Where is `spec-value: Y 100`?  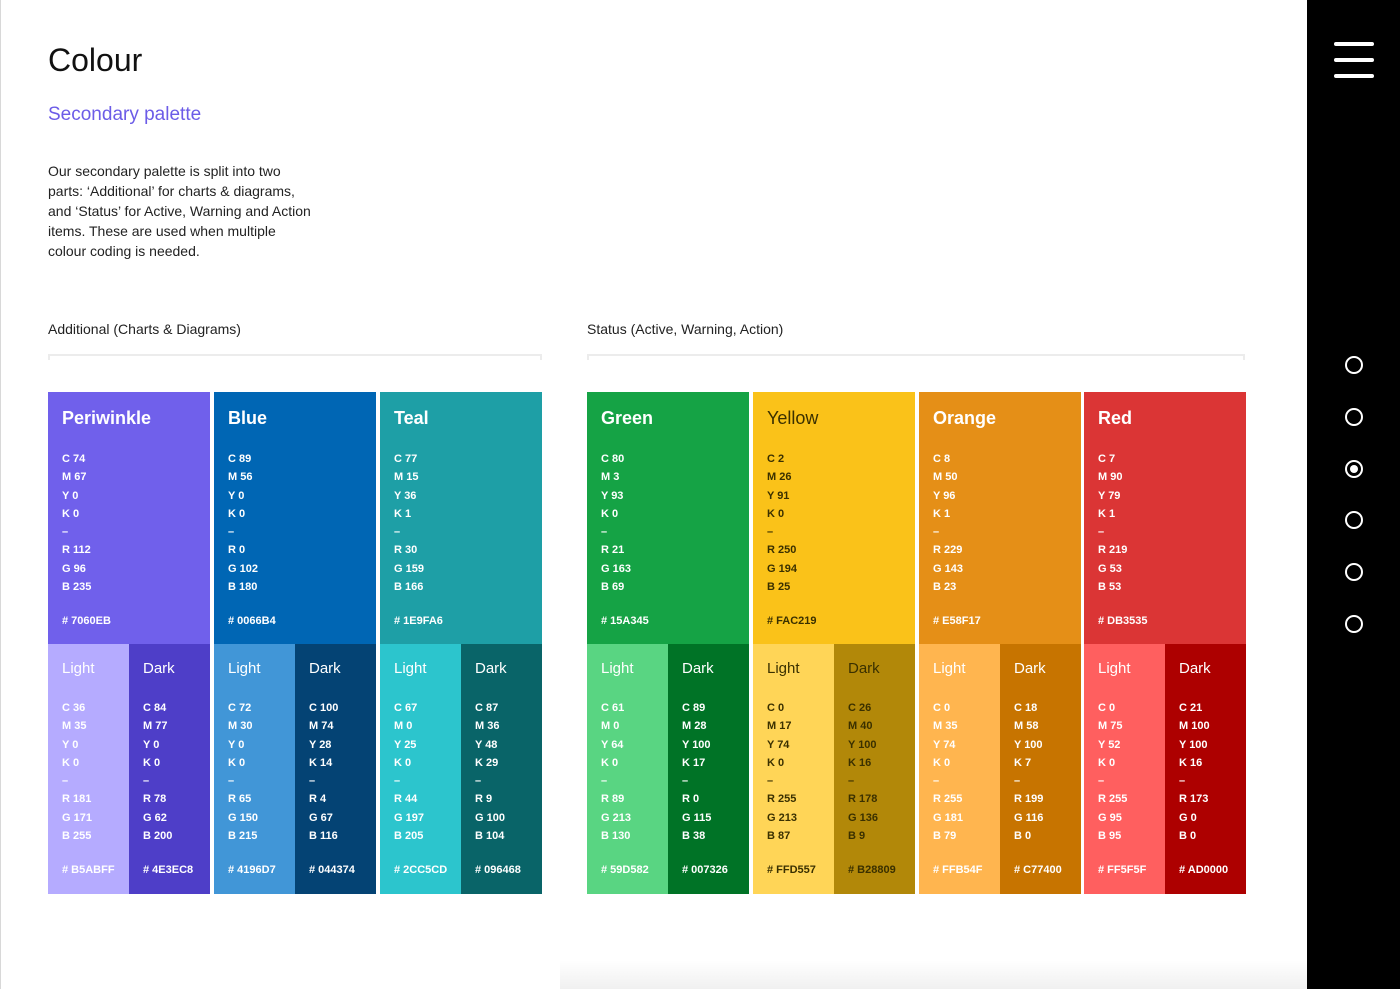
spec-value: Y 100 is located at coordinates (862, 744).